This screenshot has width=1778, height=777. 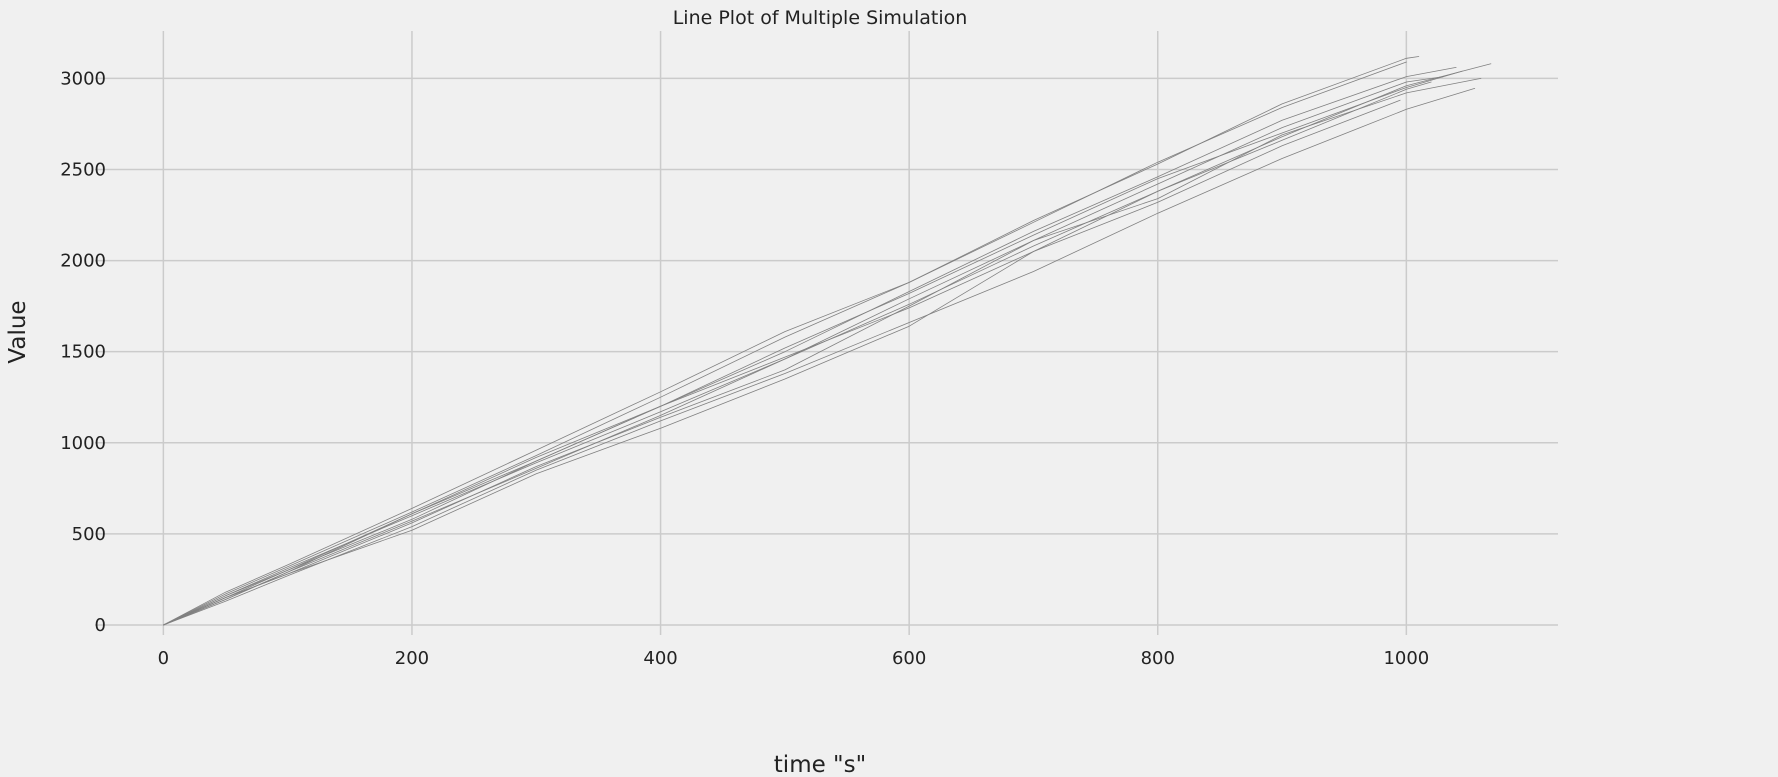 I want to click on y-tick-label: 1000, so click(x=83, y=443).